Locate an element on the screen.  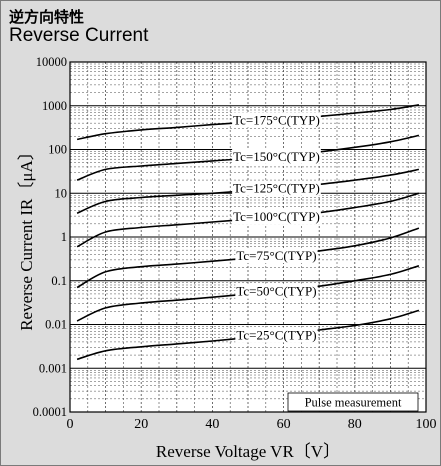
x-tick-label: 100 is located at coordinates (426, 424).